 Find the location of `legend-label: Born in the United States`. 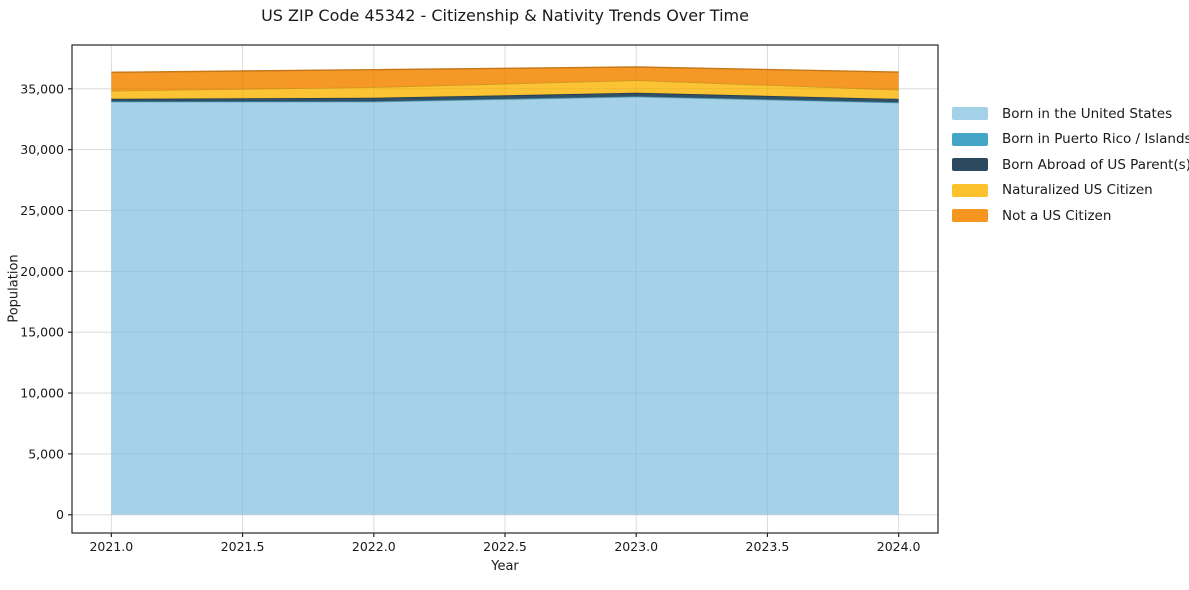

legend-label: Born in the United States is located at coordinates (1087, 113).